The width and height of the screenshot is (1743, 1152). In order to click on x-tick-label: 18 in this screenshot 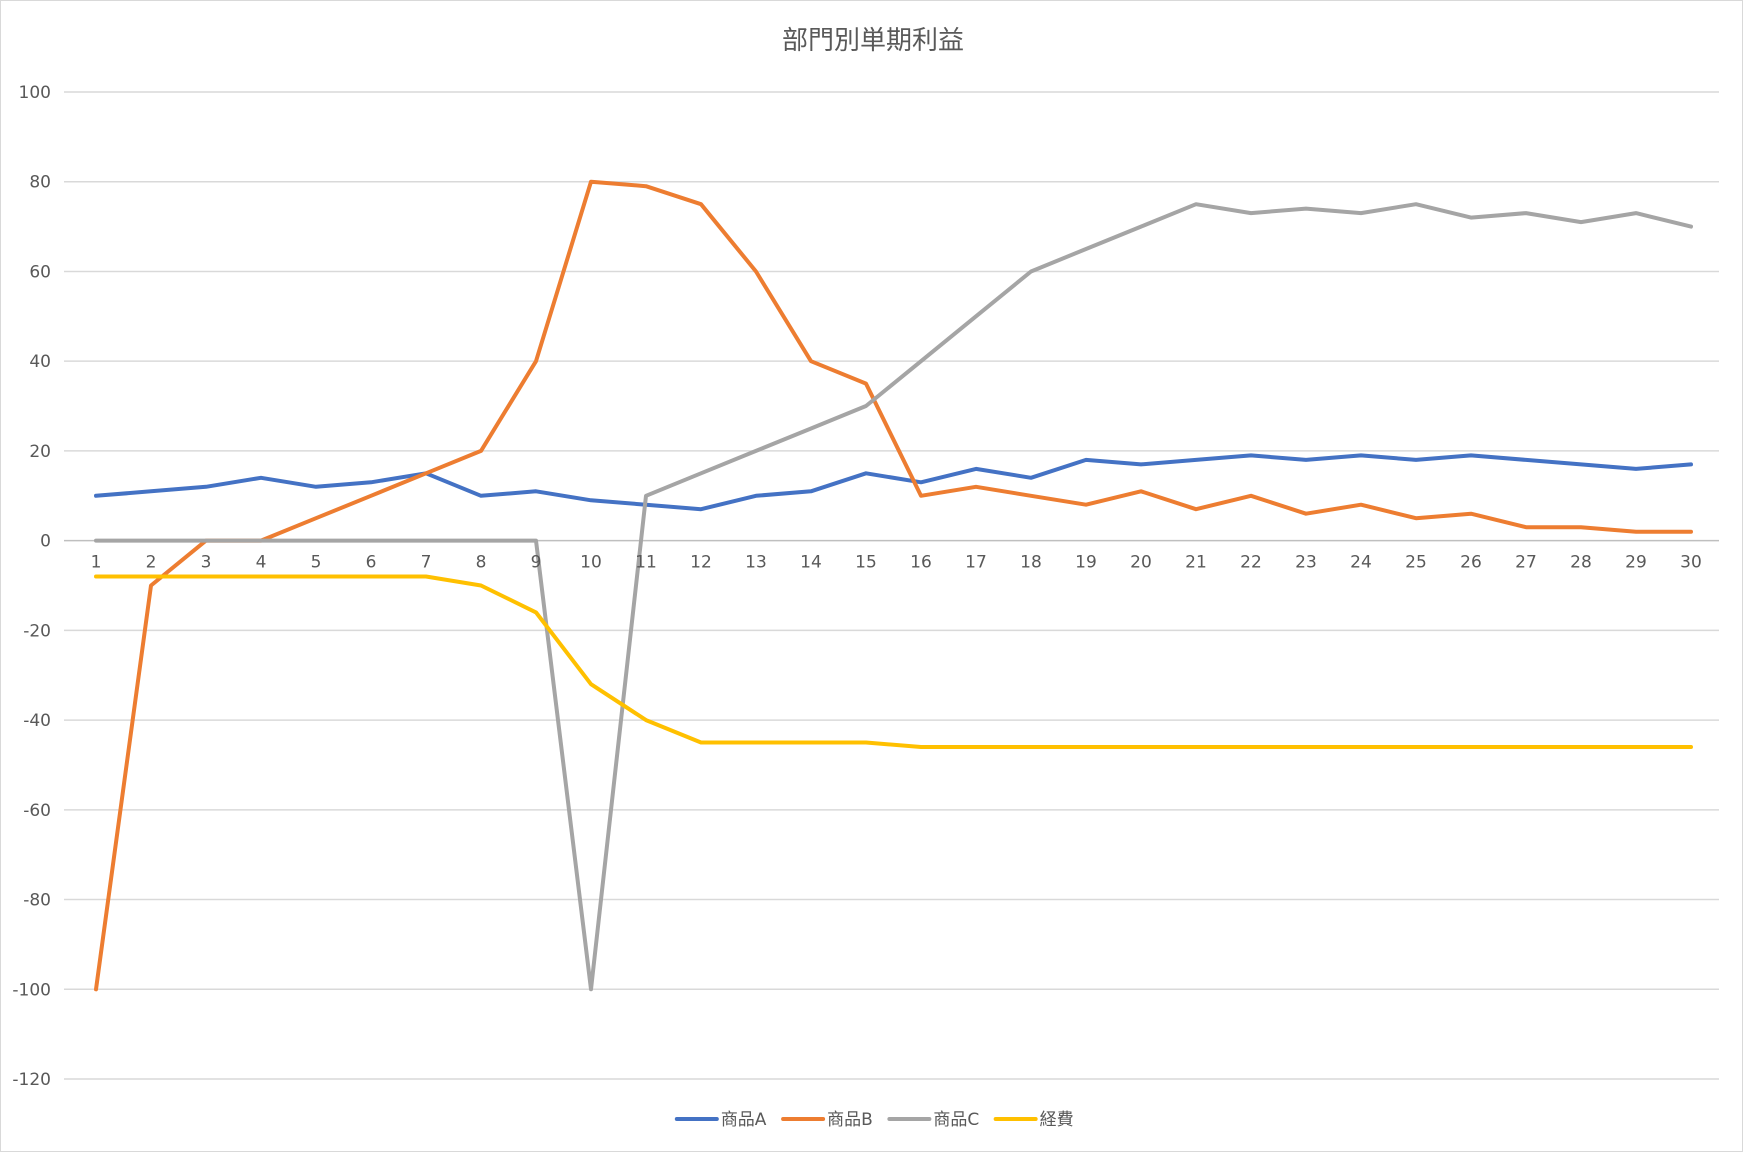, I will do `click(1031, 563)`.